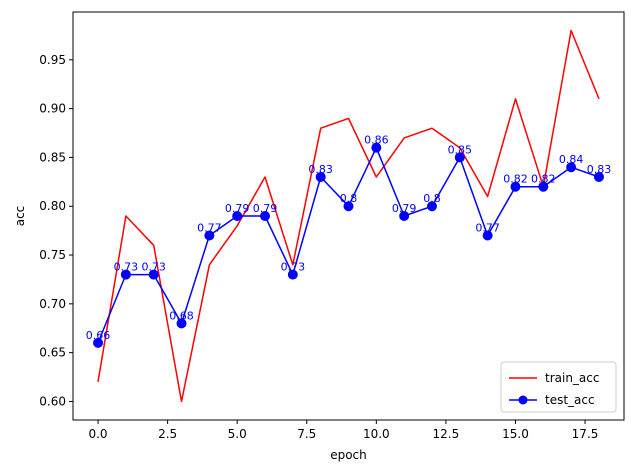 The image size is (631, 472). I want to click on legend-entry: test_acc, so click(552, 400).